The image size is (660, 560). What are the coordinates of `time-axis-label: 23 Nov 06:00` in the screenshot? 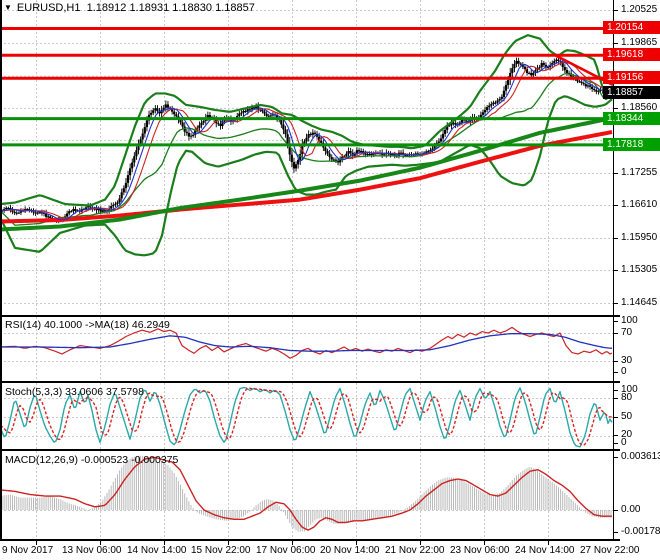 It's located at (480, 550).